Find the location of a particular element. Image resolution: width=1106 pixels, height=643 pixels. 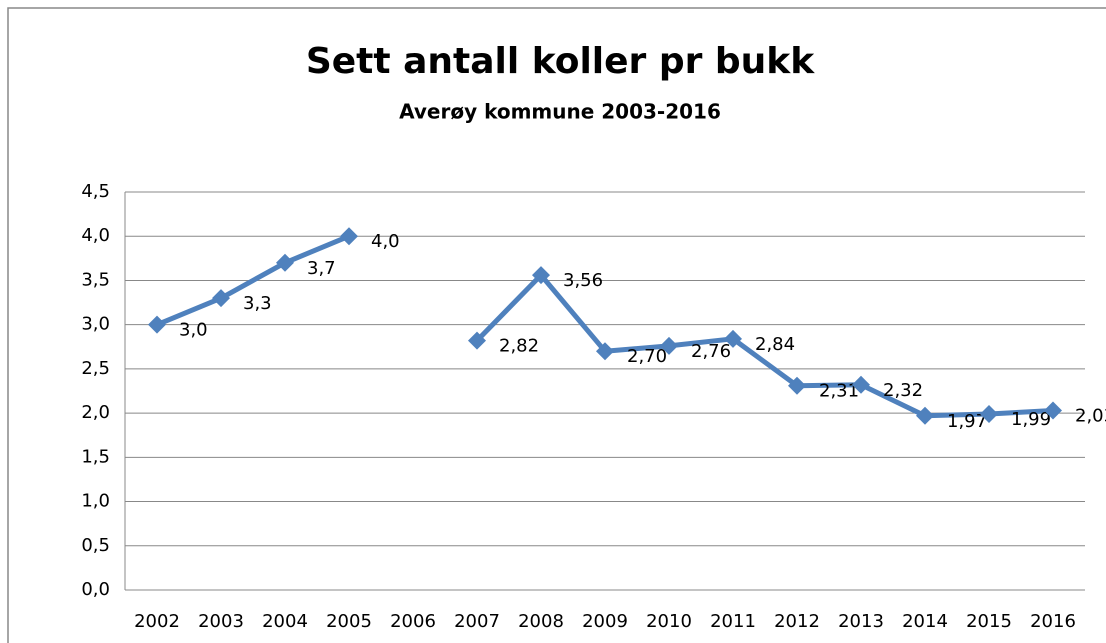

x-tick-label: 2003 is located at coordinates (221, 621).